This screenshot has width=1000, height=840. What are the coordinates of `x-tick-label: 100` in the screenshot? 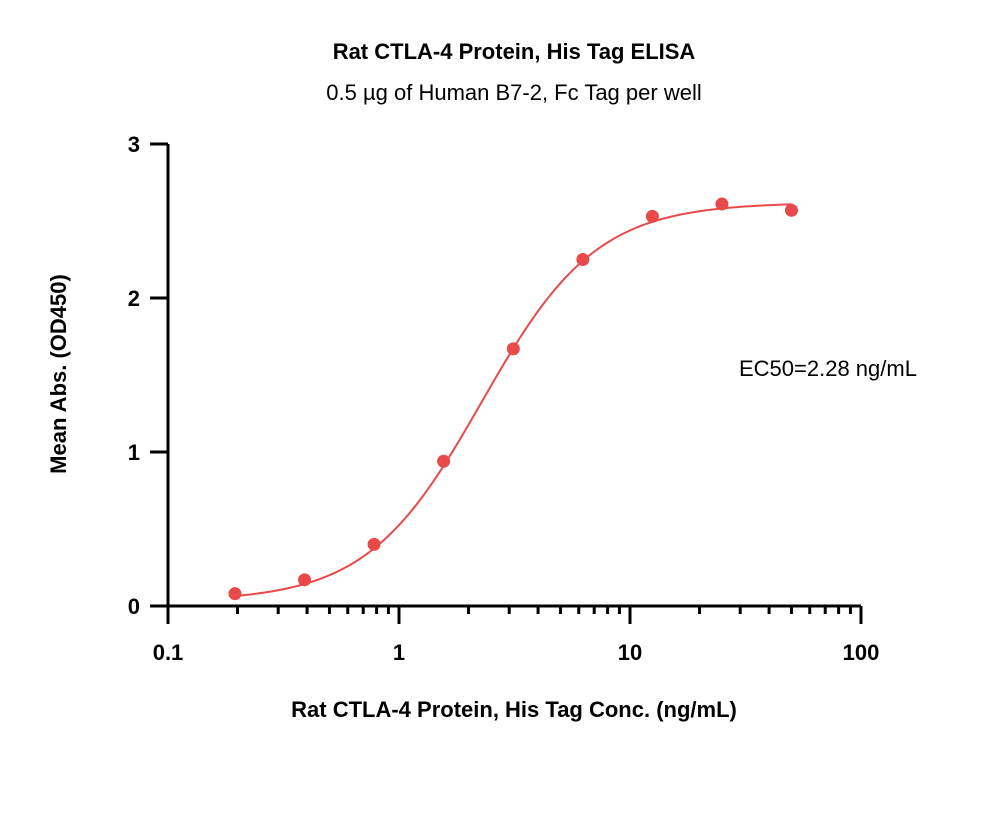 It's located at (861, 652).